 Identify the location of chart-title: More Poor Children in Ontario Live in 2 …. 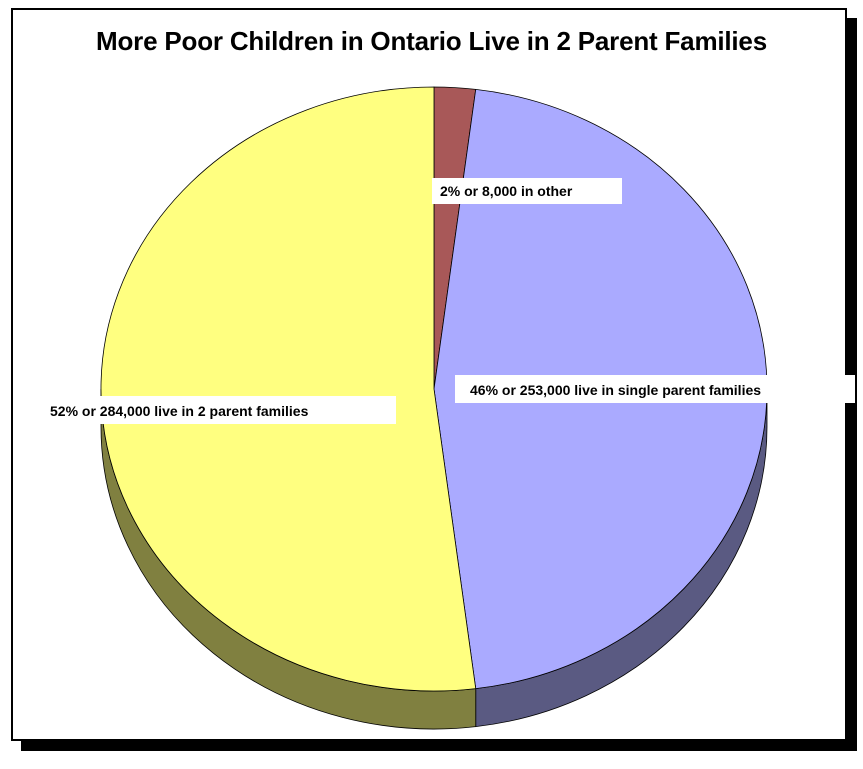
(431, 41).